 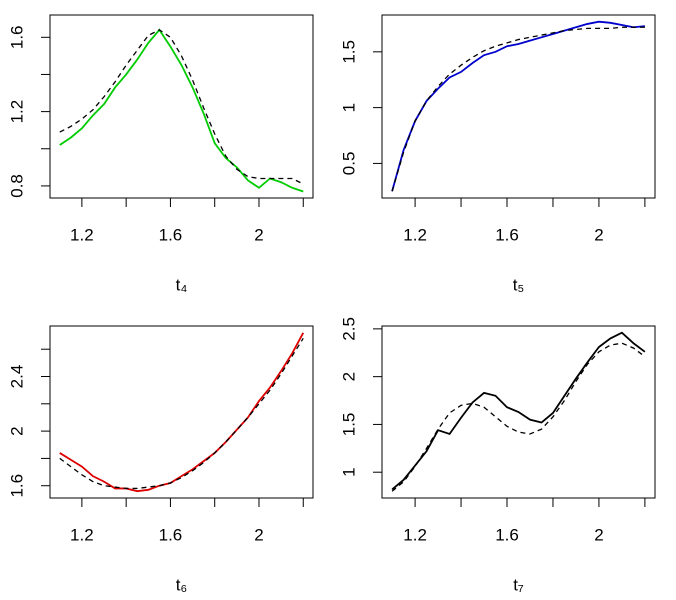 What do you see at coordinates (348, 329) in the screenshot?
I see `y-tick-label: 2.5` at bounding box center [348, 329].